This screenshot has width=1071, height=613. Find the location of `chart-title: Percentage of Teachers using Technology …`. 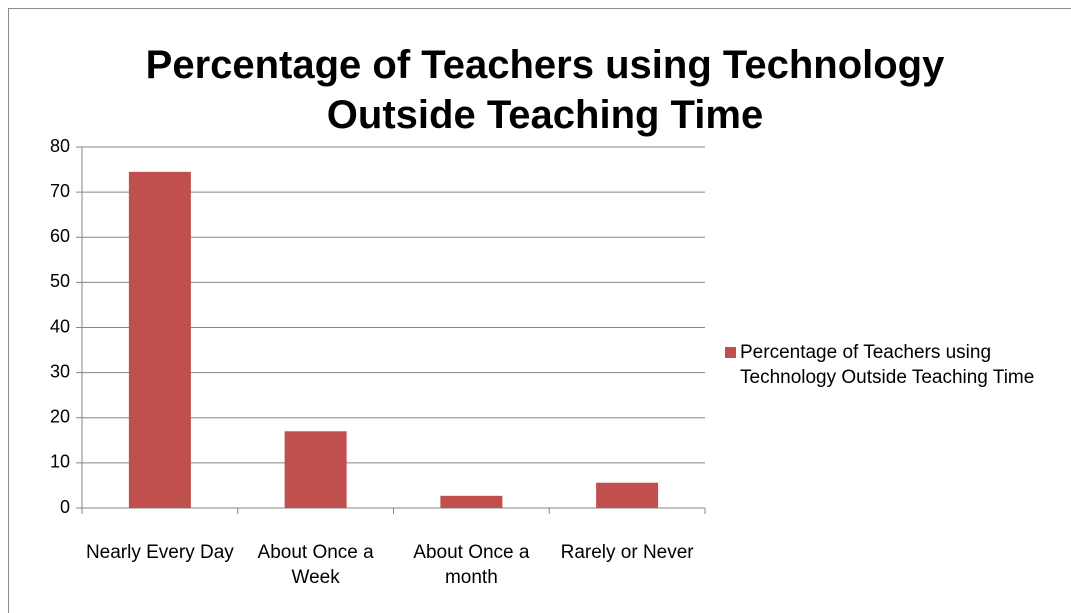

chart-title: Percentage of Teachers using Technology … is located at coordinates (545, 90).